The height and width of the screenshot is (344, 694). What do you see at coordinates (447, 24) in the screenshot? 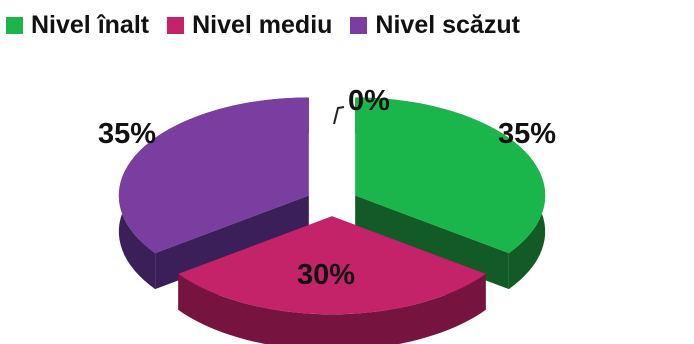
I see `legend-label-nivel-scazut: Nivel scăzut` at bounding box center [447, 24].